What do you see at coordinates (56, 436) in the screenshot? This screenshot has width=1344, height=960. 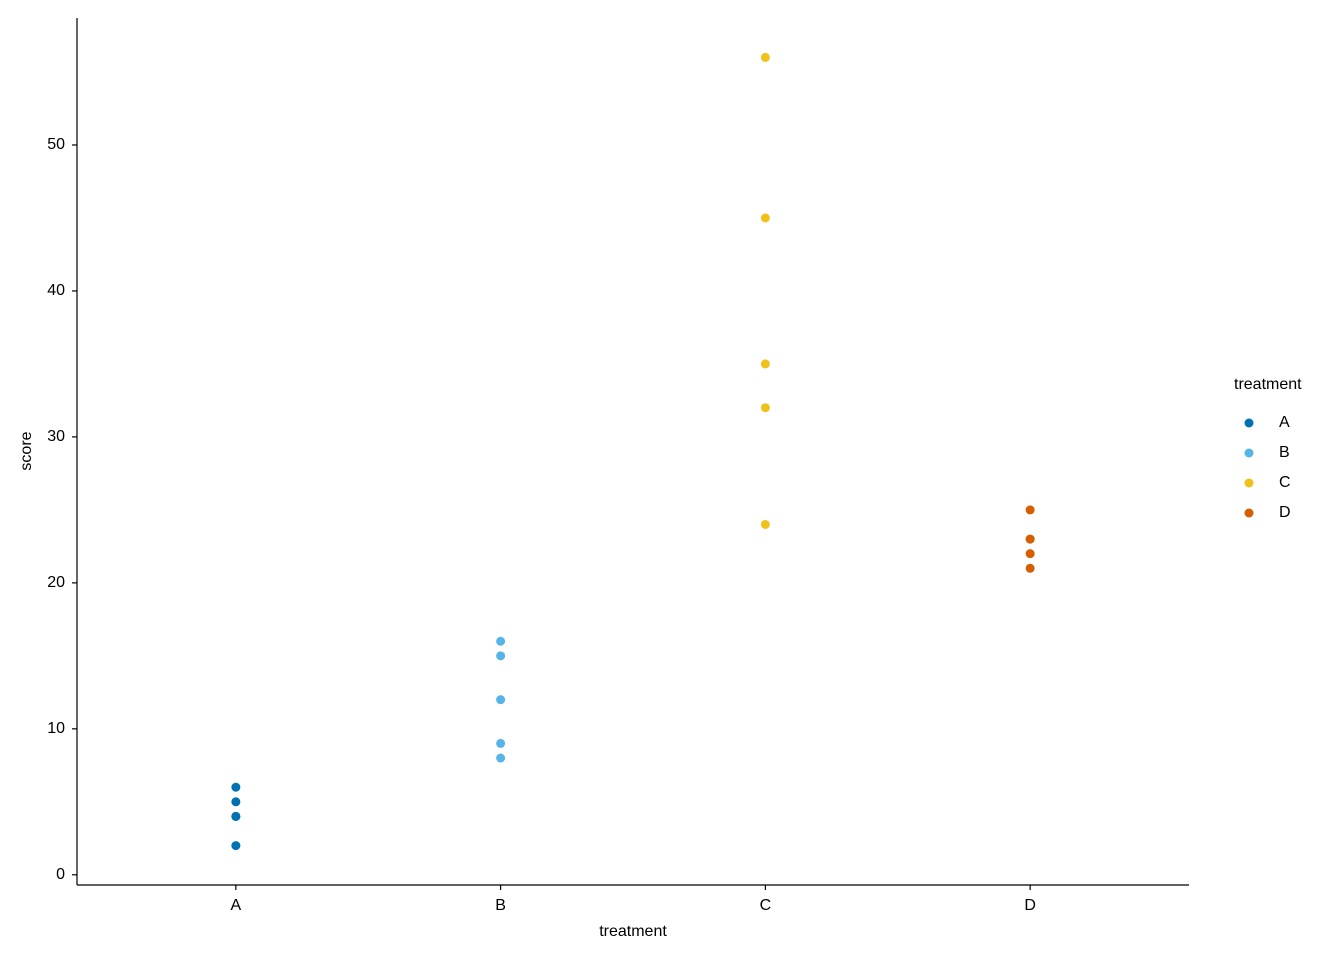 I see `y-tick-label: 30` at bounding box center [56, 436].